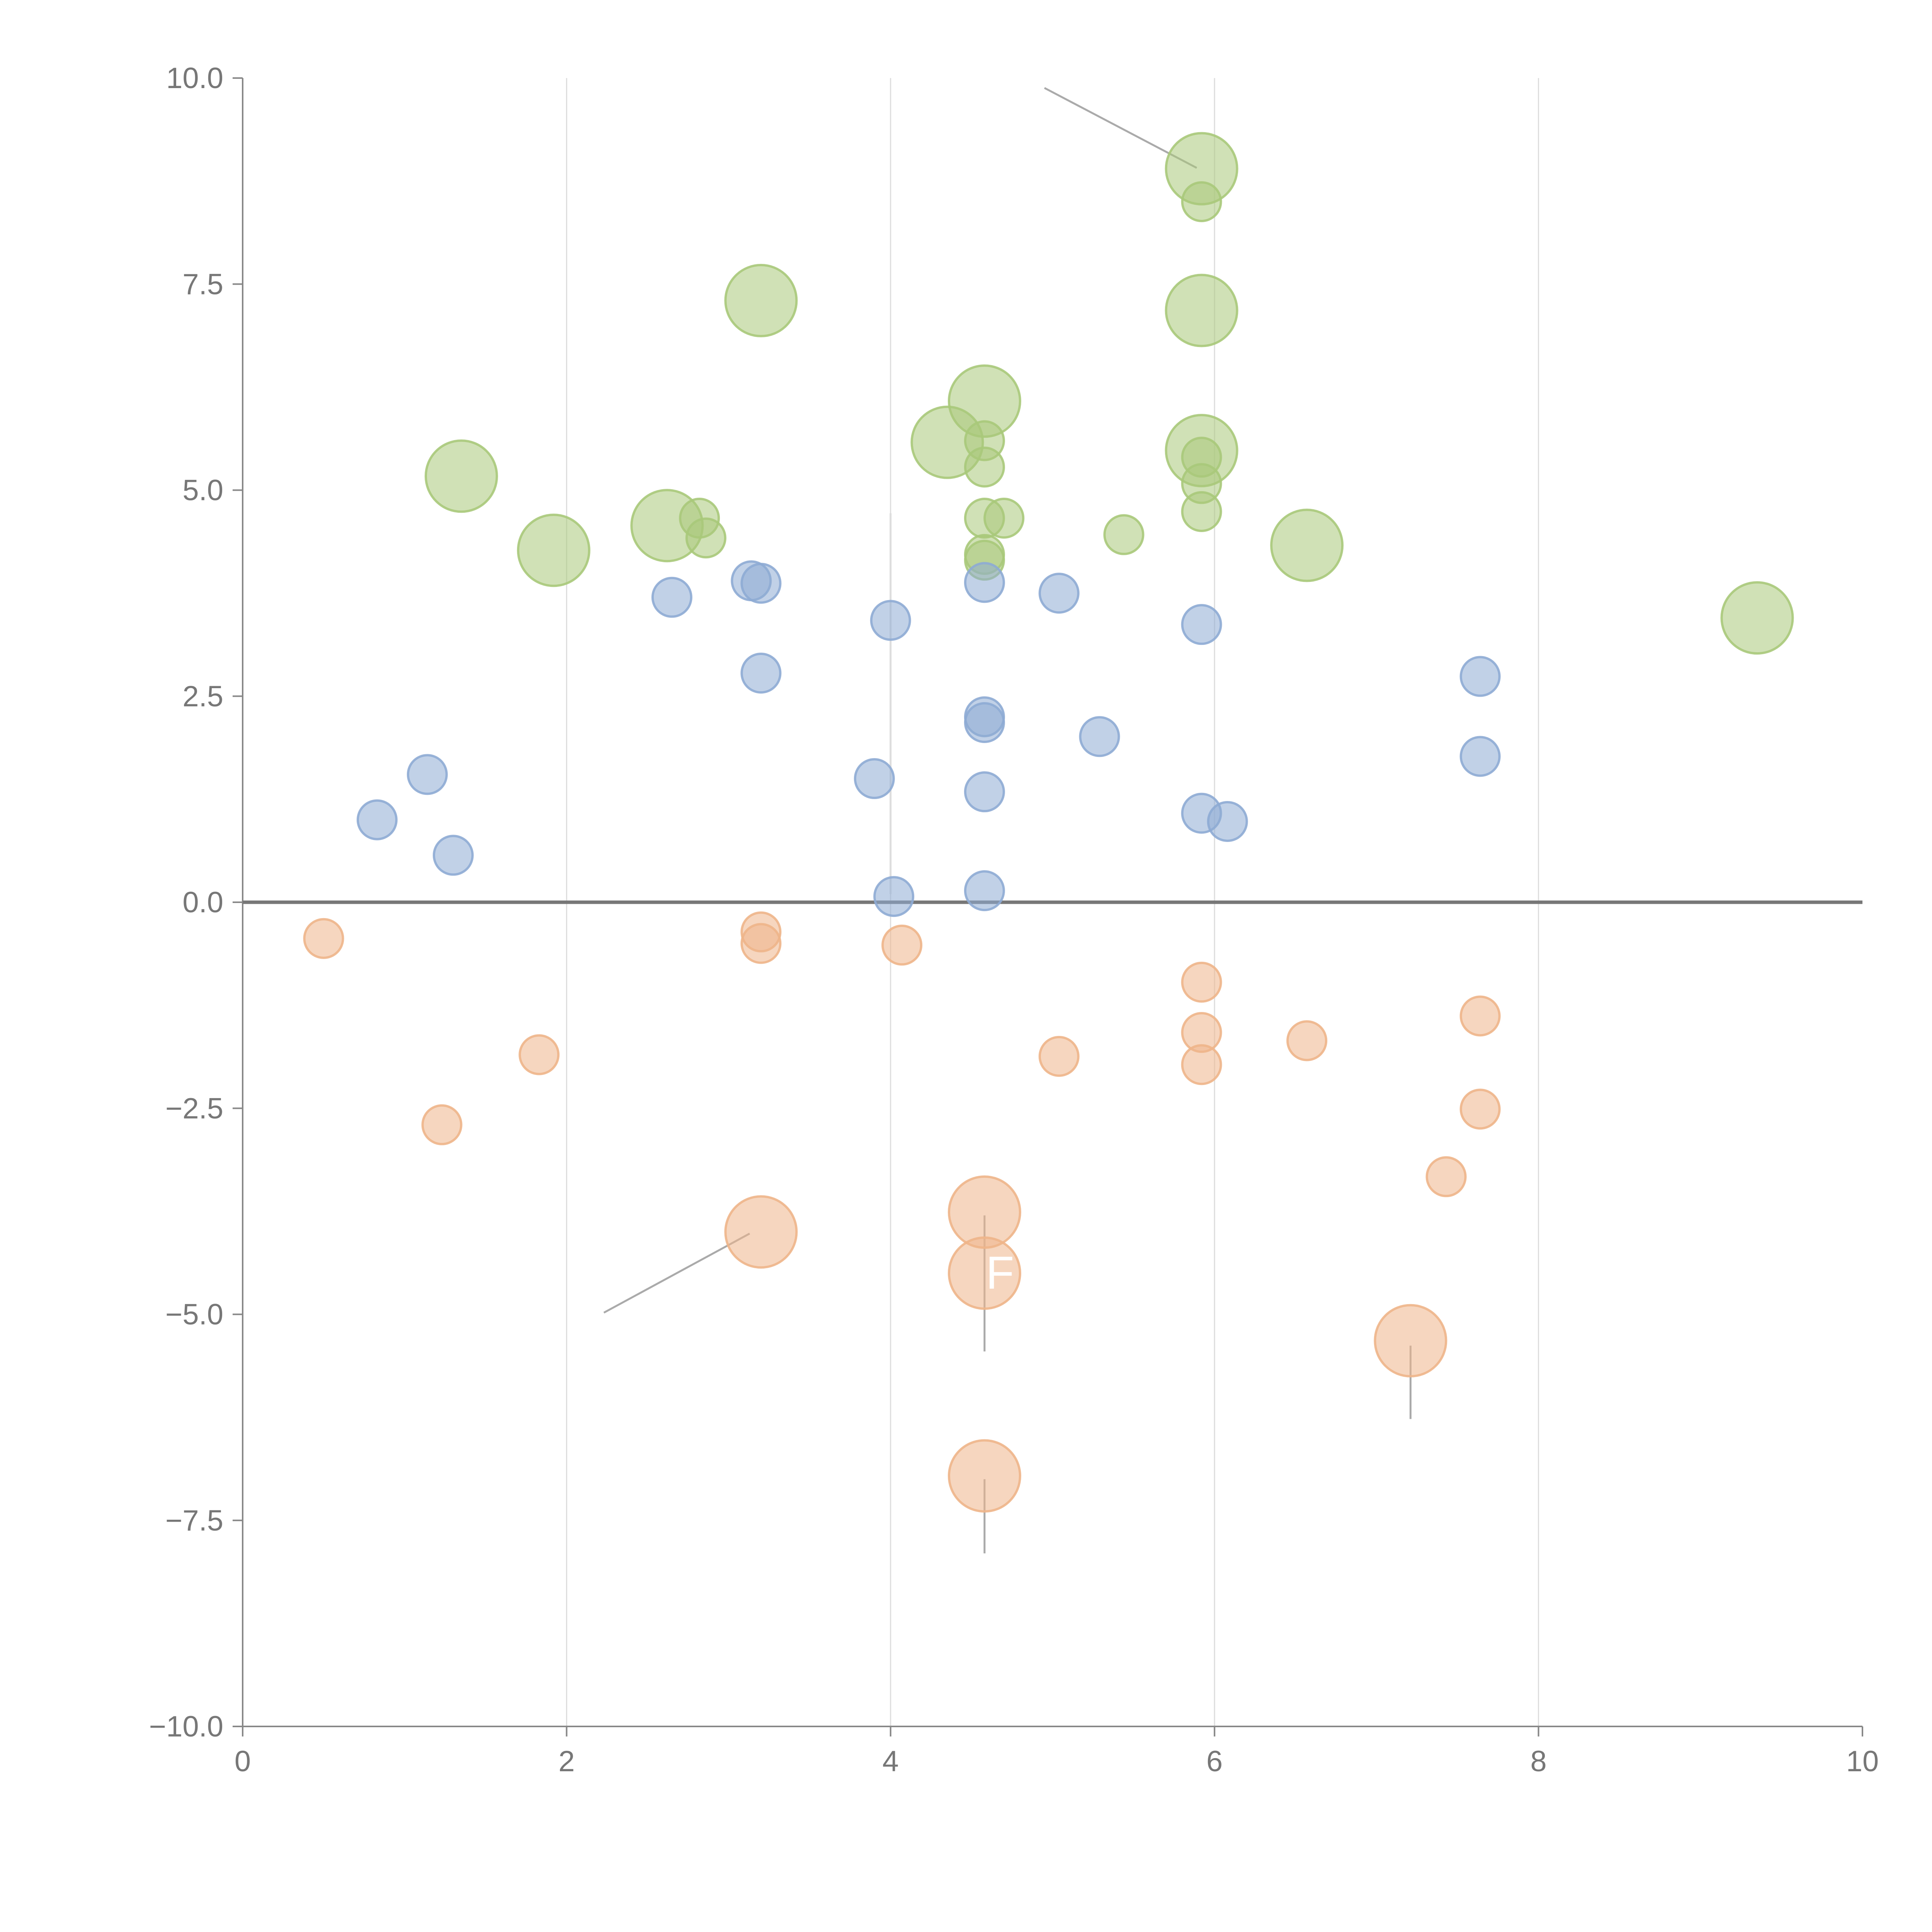 This screenshot has width=1932, height=1932. I want to click on x-tick-label: 8, so click(1538, 1761).